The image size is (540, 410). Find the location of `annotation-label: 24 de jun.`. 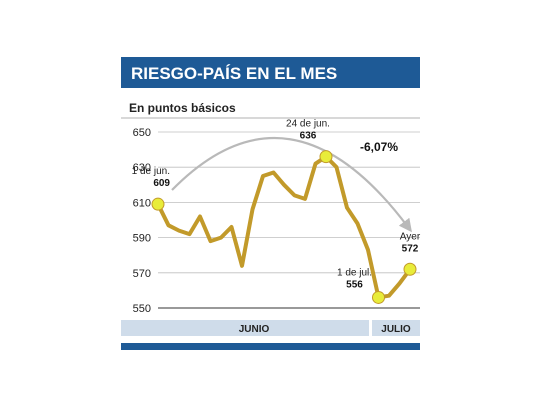

annotation-label: 24 de jun. is located at coordinates (308, 124).